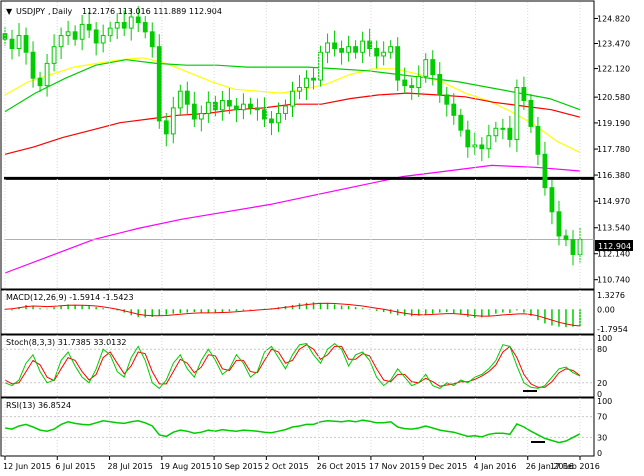 Image resolution: width=644 pixels, height=476 pixels. Describe the element at coordinates (444, 466) in the screenshot. I see `x-tick-label: 9 Dec 2015` at that location.